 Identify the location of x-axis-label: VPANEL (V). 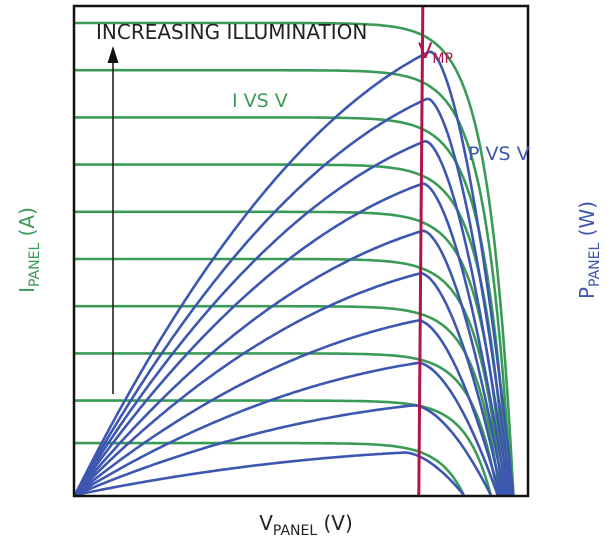
(306, 525).